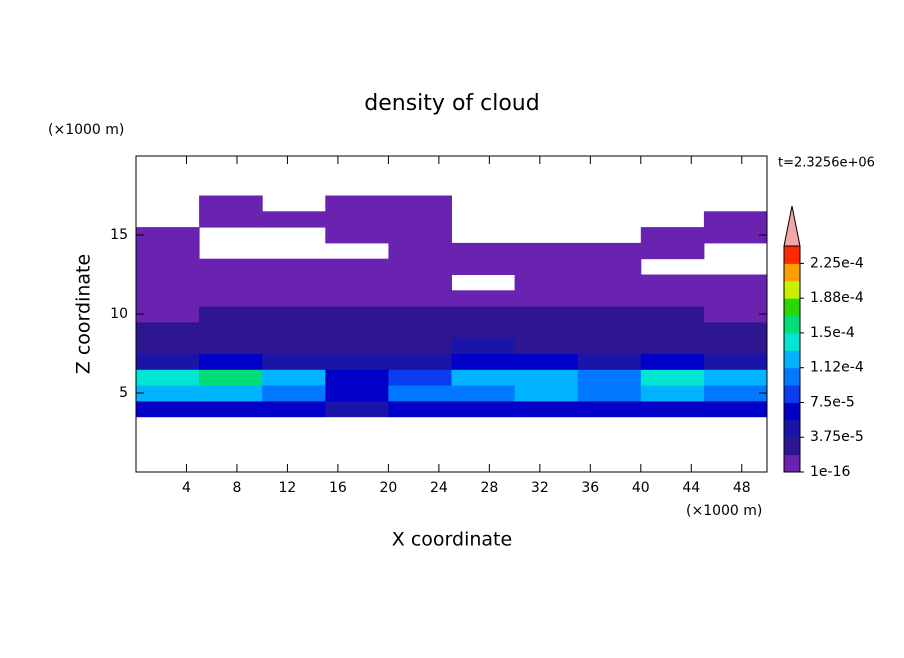  Describe the element at coordinates (826, 163) in the screenshot. I see `time-annotation: t=2.3256e+06` at that location.